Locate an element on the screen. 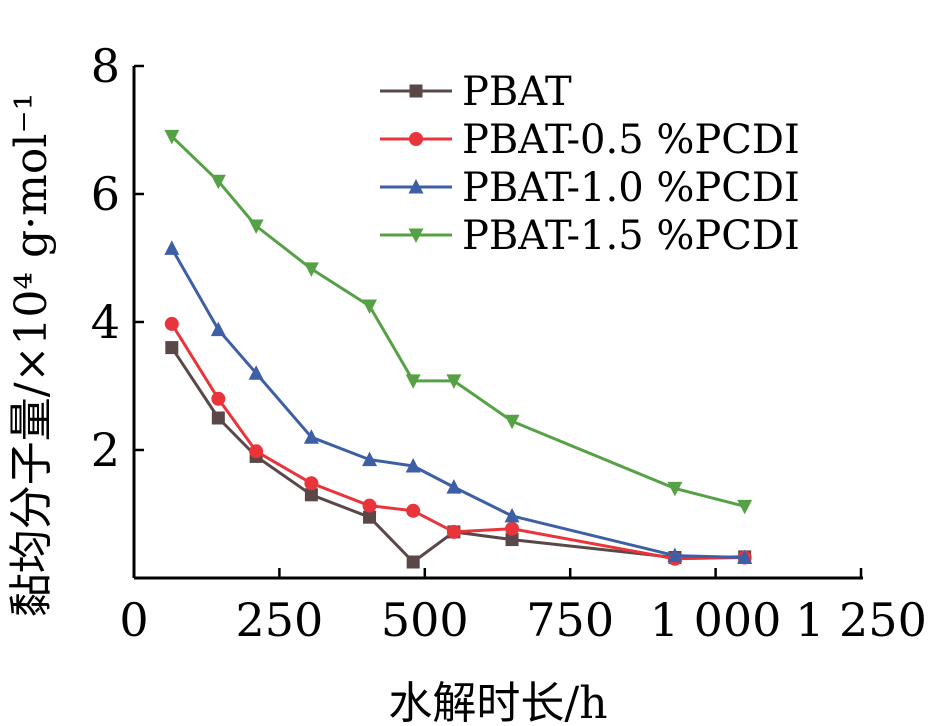 Image resolution: width=931 pixels, height=726 pixels. x-tick-label: 0 is located at coordinates (133, 620).